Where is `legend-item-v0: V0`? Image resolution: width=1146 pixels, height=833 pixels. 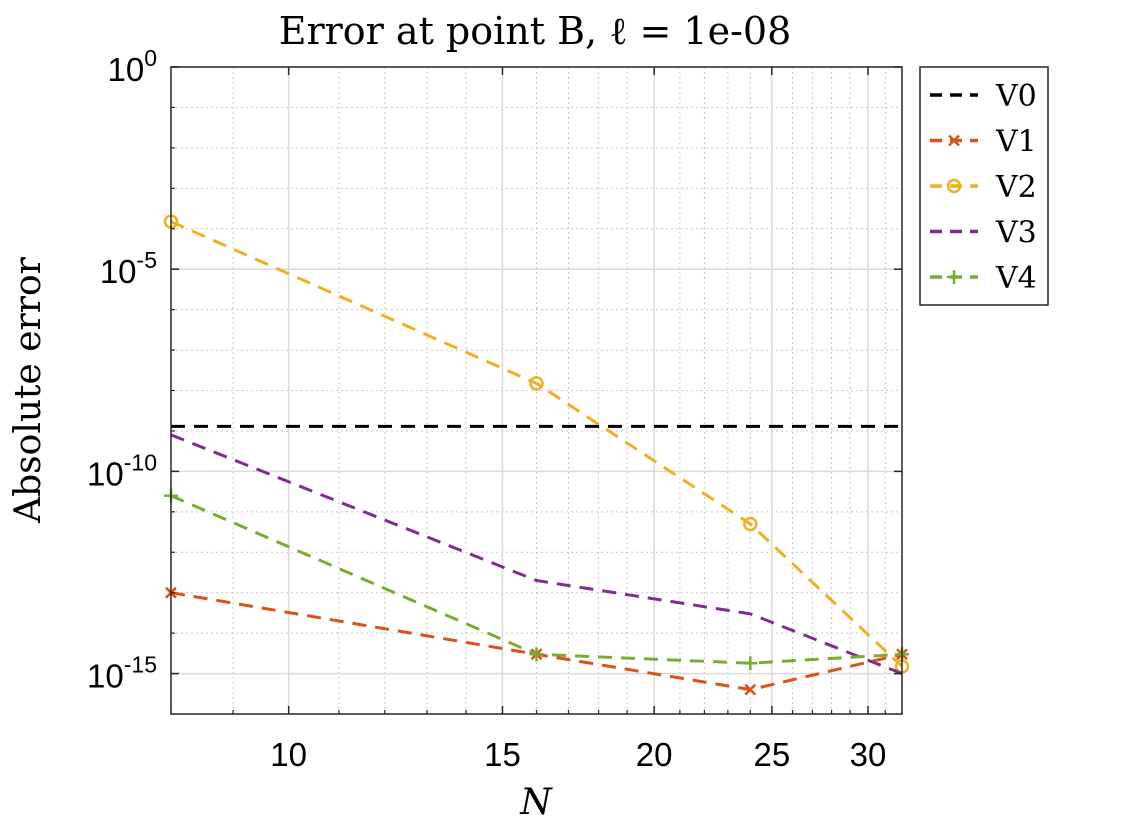
legend-item-v0: V0 is located at coordinates (983, 96).